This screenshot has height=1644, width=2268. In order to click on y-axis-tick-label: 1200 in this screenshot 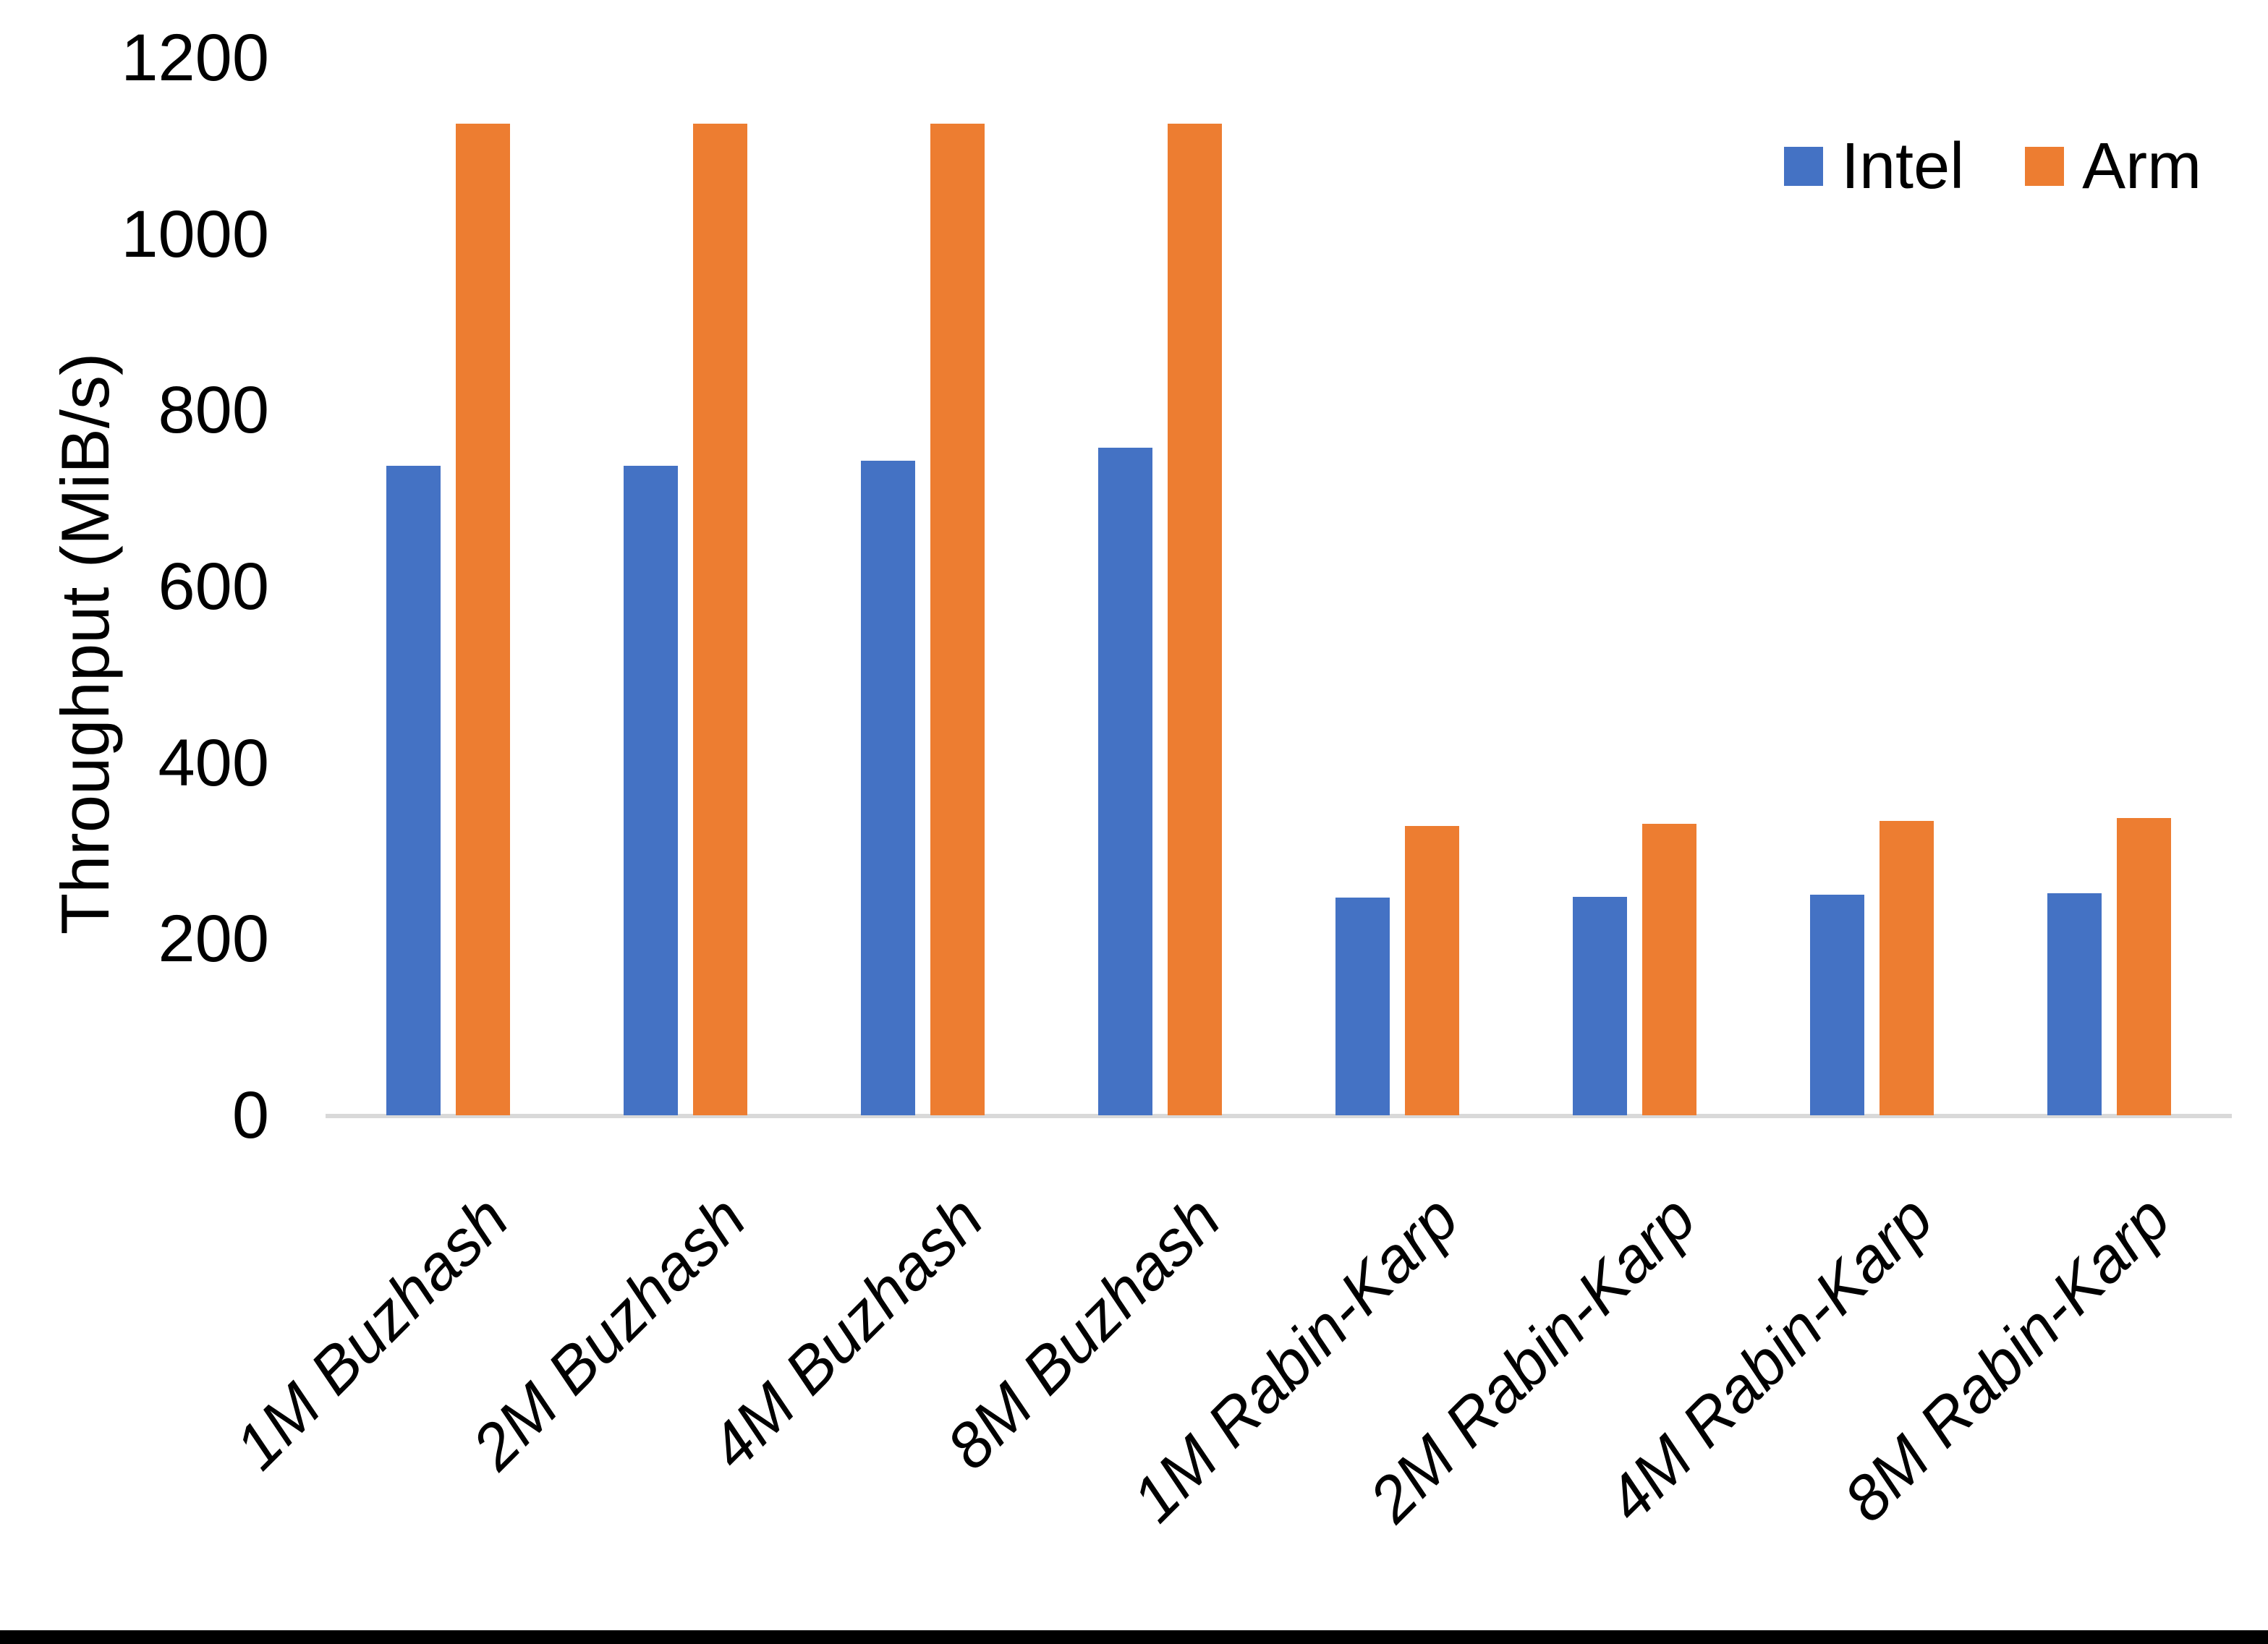, I will do `click(195, 58)`.